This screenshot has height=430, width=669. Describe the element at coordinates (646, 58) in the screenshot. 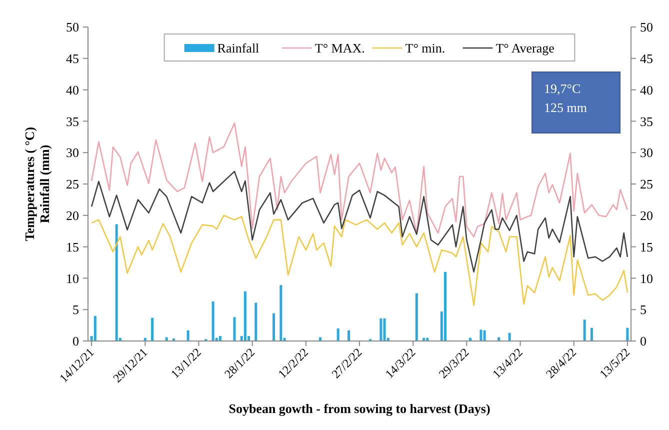

I see `y2-tick-label: 45` at that location.